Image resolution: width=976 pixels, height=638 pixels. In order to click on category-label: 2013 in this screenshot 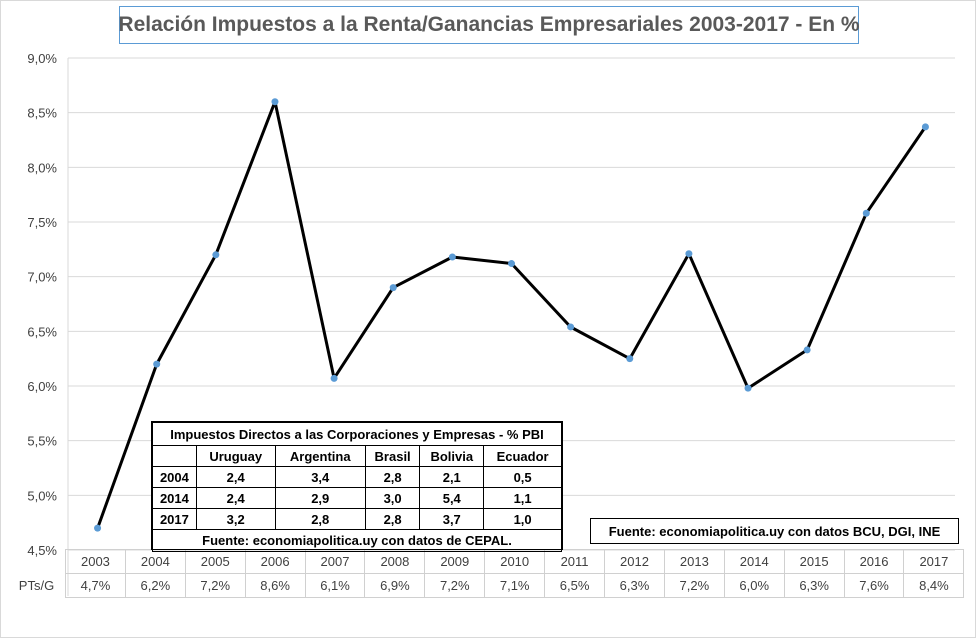, I will do `click(694, 561)`.